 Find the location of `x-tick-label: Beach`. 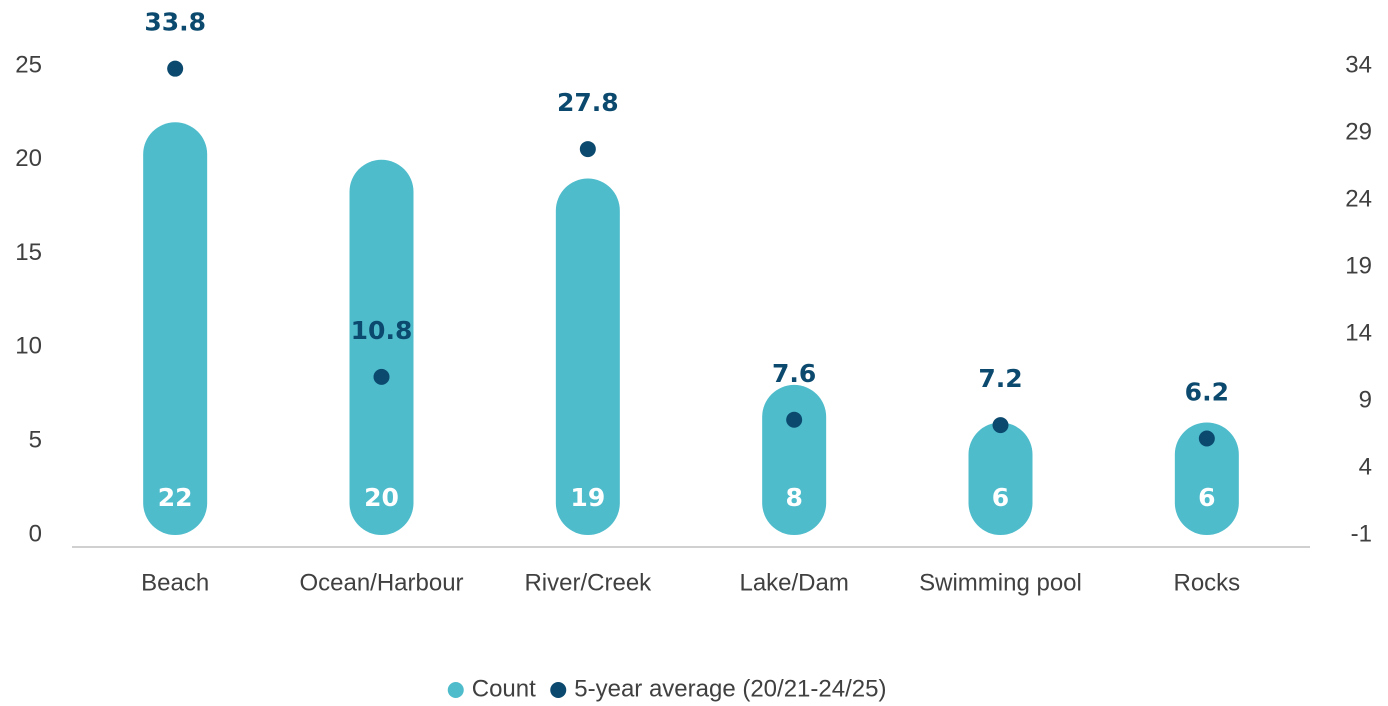

x-tick-label: Beach is located at coordinates (175, 582).